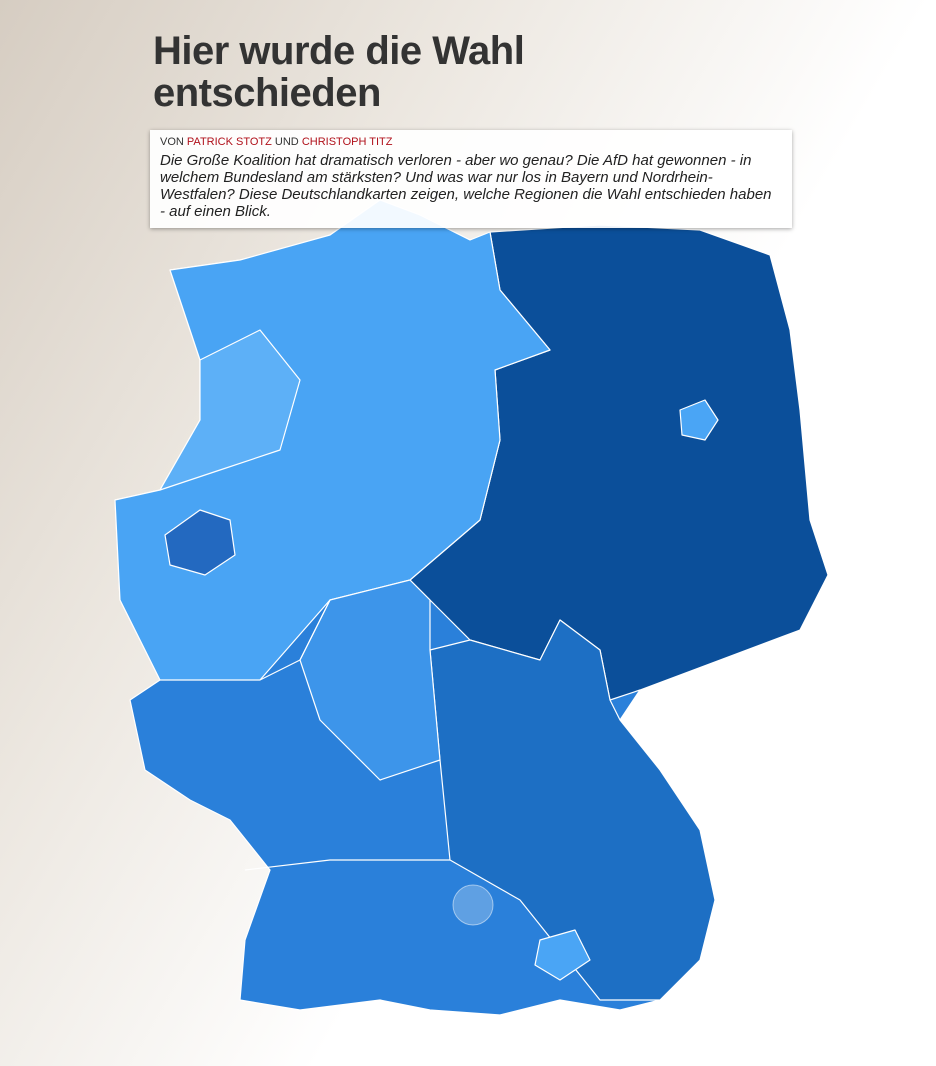 The height and width of the screenshot is (1066, 936). Describe the element at coordinates (572, 810) in the screenshot. I see `region-south-bavaria` at that location.